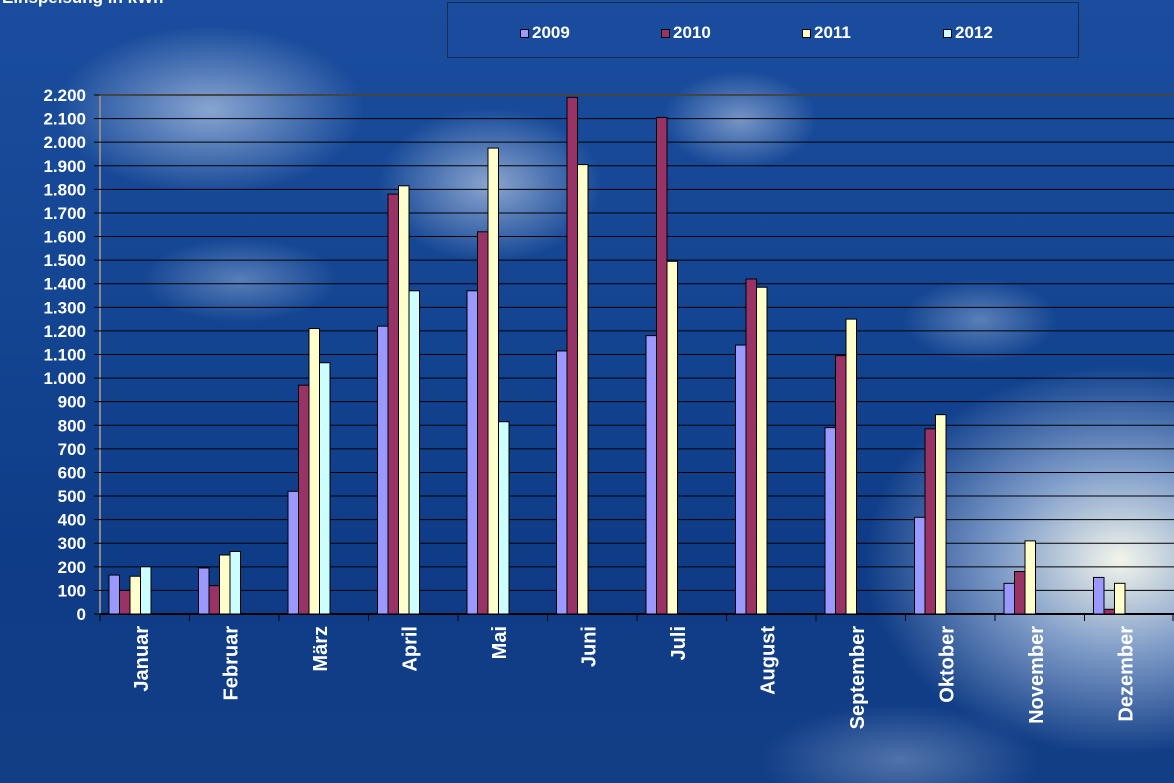 Image resolution: width=1174 pixels, height=783 pixels. Describe the element at coordinates (64, 213) in the screenshot. I see `y-tick-label: 1.700` at that location.